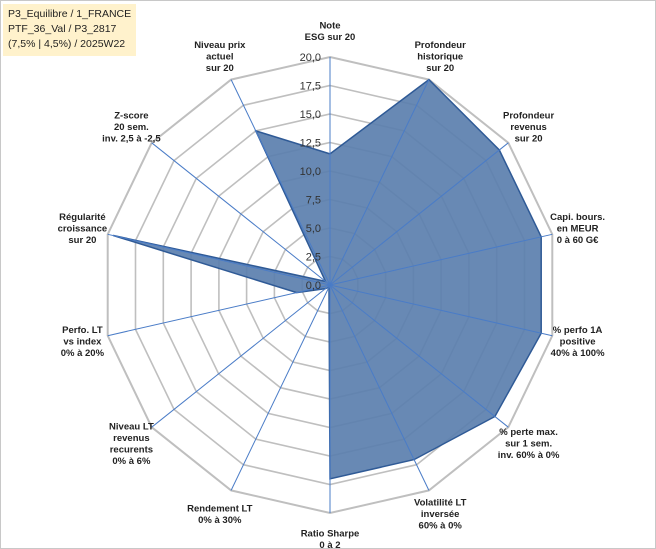  What do you see at coordinates (529, 444) in the screenshot?
I see `axis-label: % perte max. sur 1 sem. inv. 60% à 0%` at bounding box center [529, 444].